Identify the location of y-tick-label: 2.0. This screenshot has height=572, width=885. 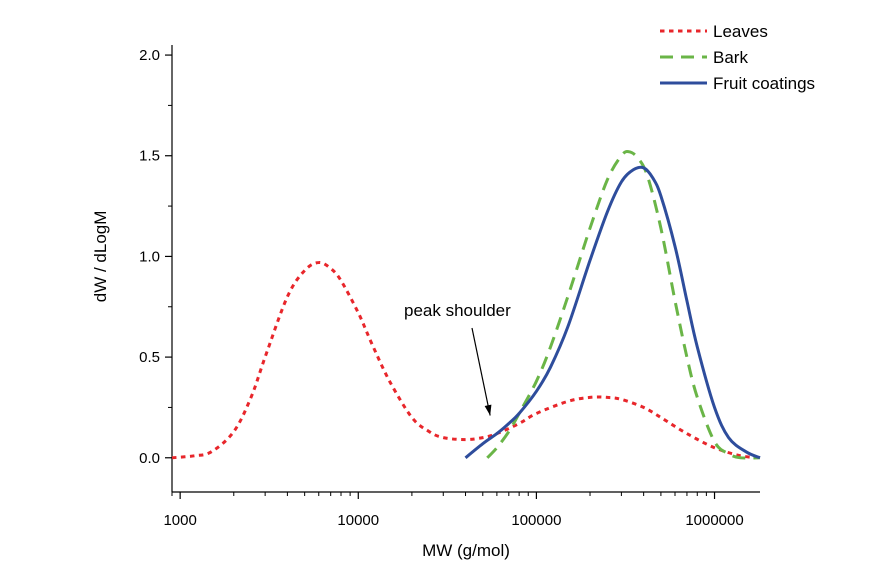
(149, 55).